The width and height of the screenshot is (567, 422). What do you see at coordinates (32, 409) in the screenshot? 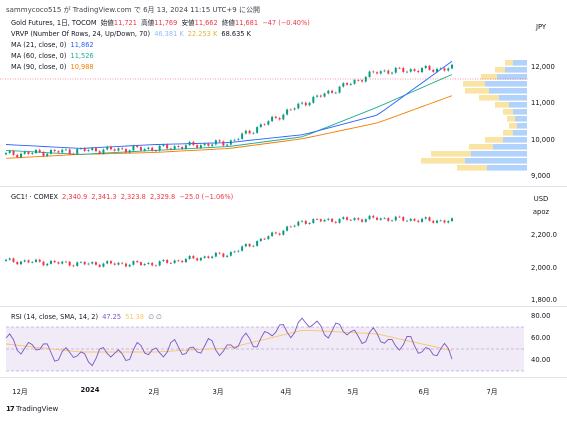
I see `tradingview-brand: 17 TradingView` at bounding box center [32, 409].